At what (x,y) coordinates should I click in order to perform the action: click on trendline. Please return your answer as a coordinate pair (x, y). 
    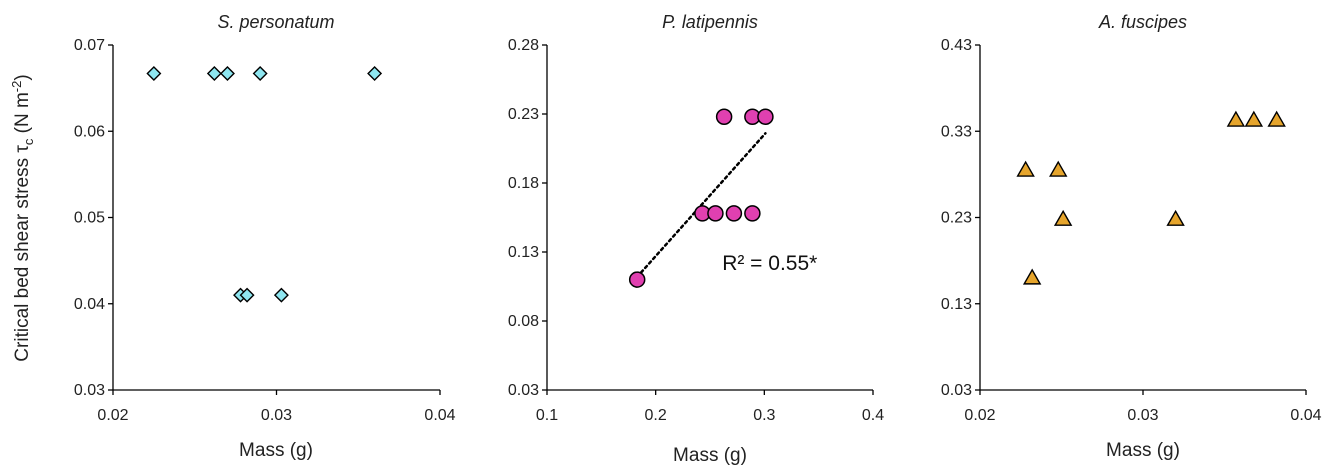
    Looking at the image, I should click on (701, 205).